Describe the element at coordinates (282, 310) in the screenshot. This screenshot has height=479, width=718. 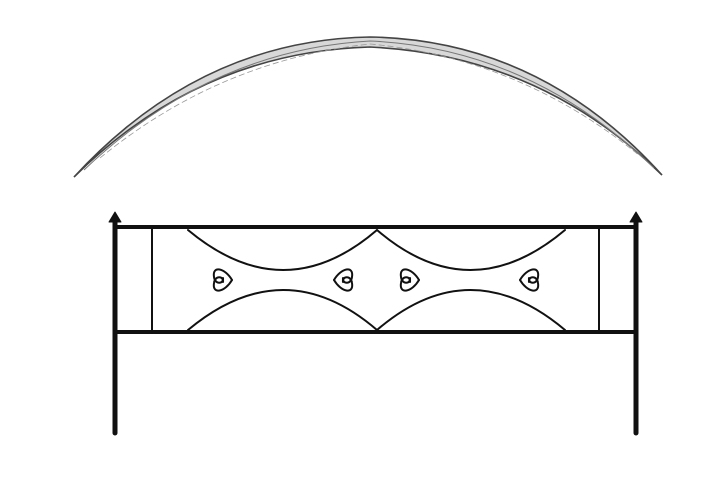
I see `lower-left-arc` at that location.